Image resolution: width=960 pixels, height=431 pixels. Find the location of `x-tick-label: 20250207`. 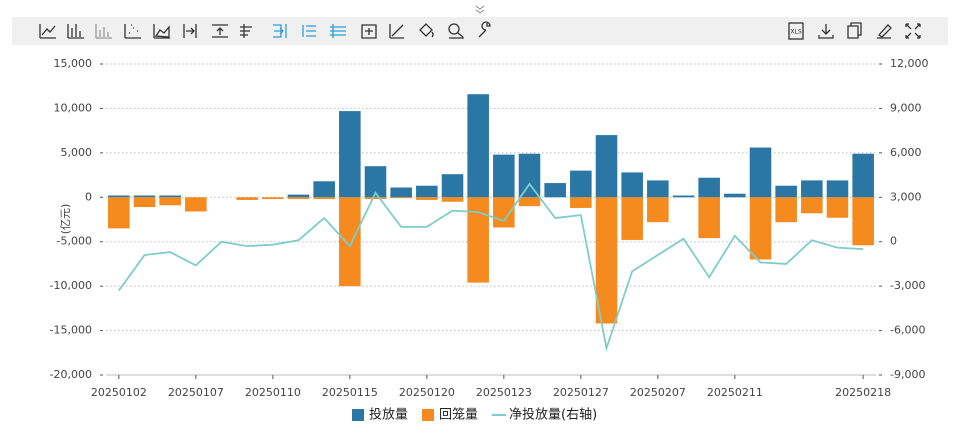

x-tick-label: 20250207 is located at coordinates (658, 392).